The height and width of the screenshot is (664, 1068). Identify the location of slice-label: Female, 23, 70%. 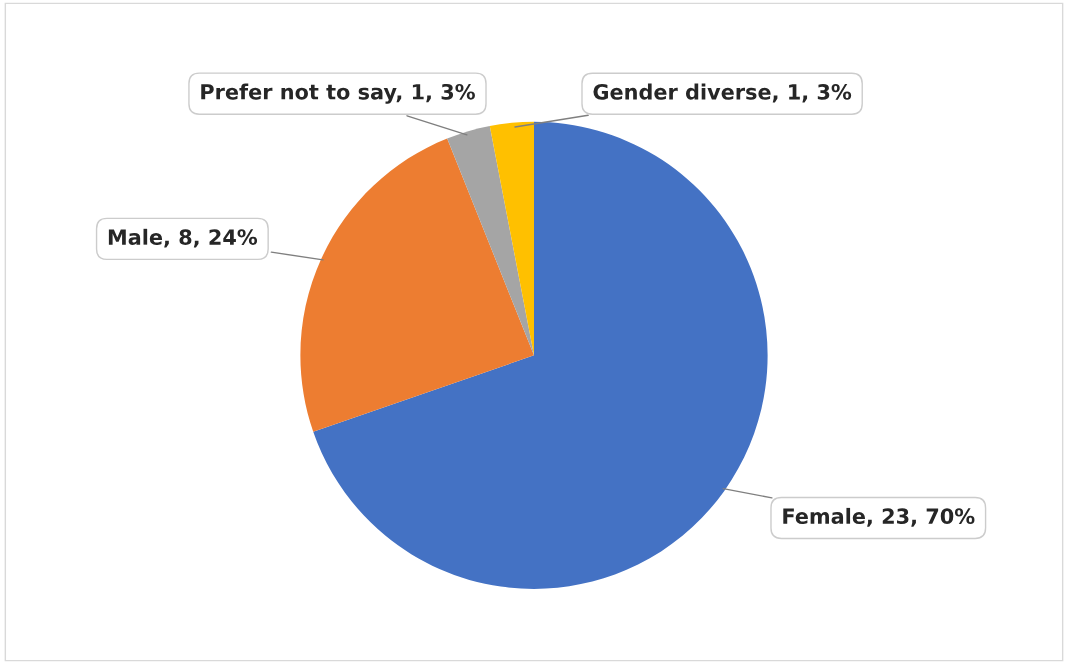
(879, 517).